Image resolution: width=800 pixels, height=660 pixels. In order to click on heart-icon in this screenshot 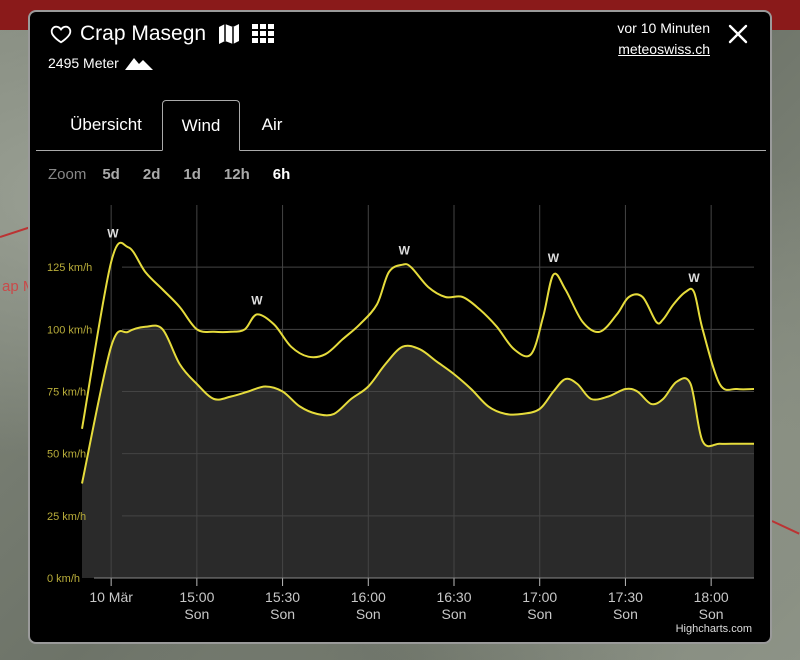, I will do `click(61, 34)`.